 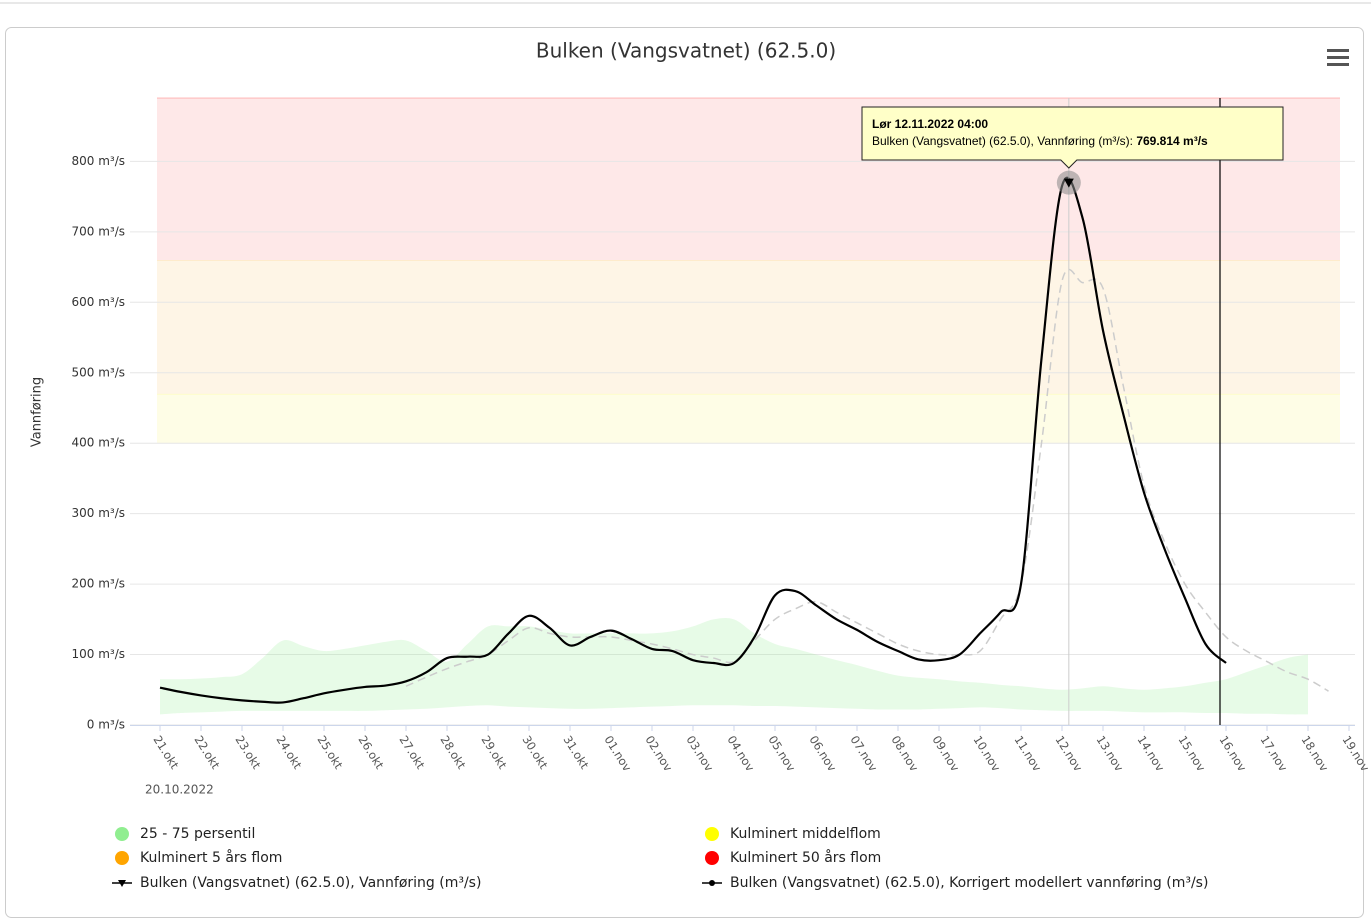 What do you see at coordinates (179, 790) in the screenshot?
I see `x-start-label: 20.10.2022` at bounding box center [179, 790].